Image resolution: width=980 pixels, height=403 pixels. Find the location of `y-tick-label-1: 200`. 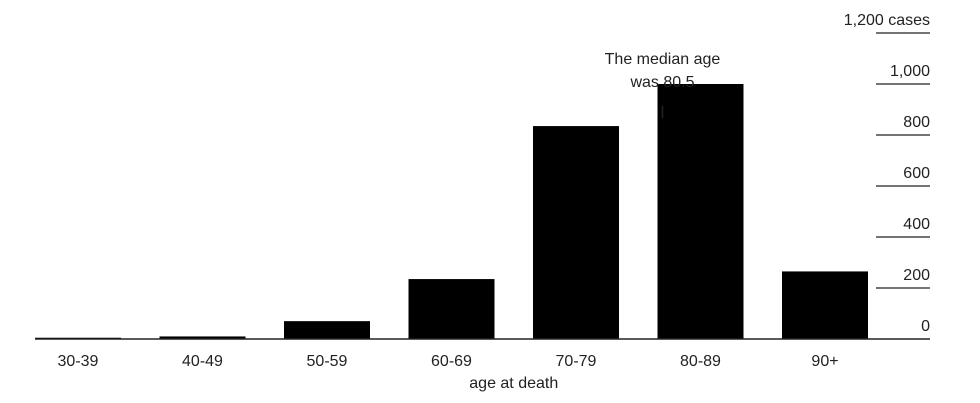

y-tick-label-1: 200 is located at coordinates (916, 275).